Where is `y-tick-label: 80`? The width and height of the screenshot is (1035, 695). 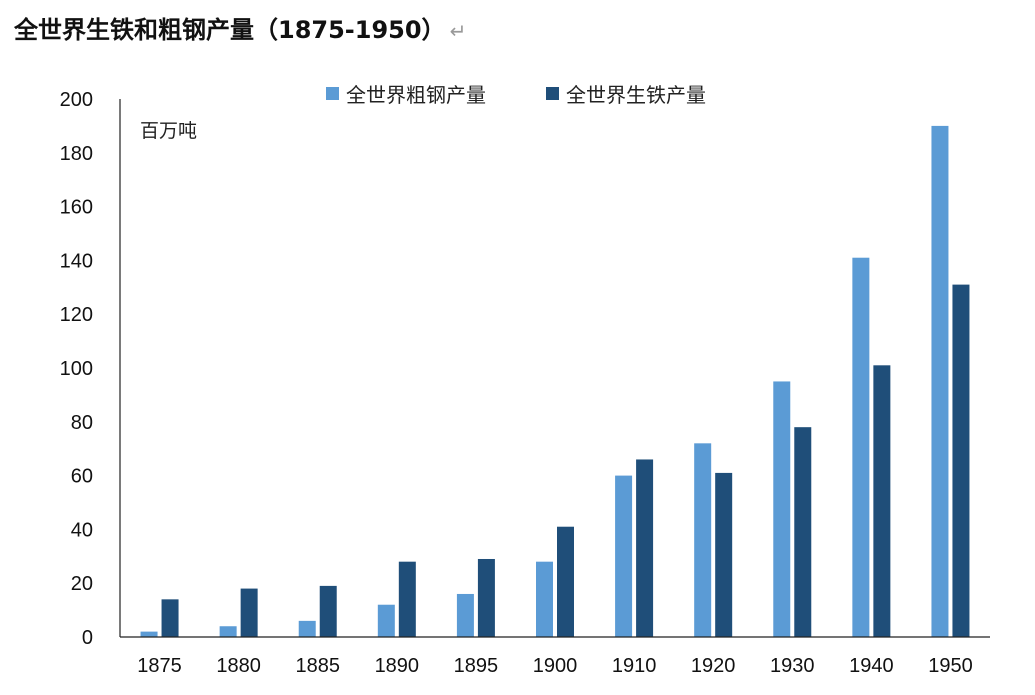
y-tick-label: 80 is located at coordinates (82, 423).